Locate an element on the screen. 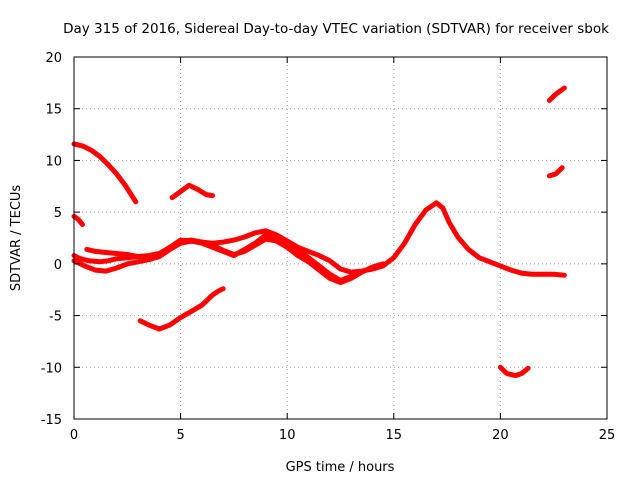 This screenshot has height=480, width=640. y-tick-label: 10 is located at coordinates (53, 161).